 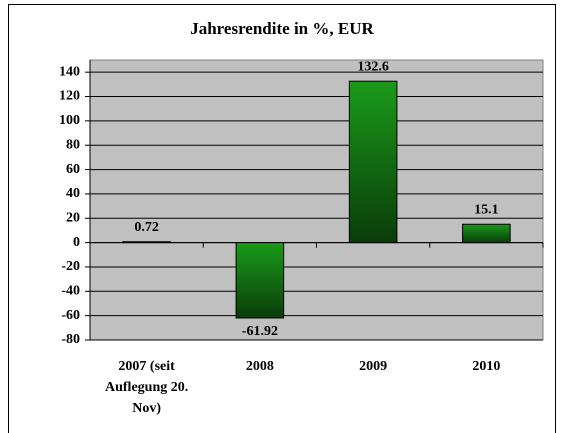 I want to click on data-label: 0.72, so click(x=146, y=227).